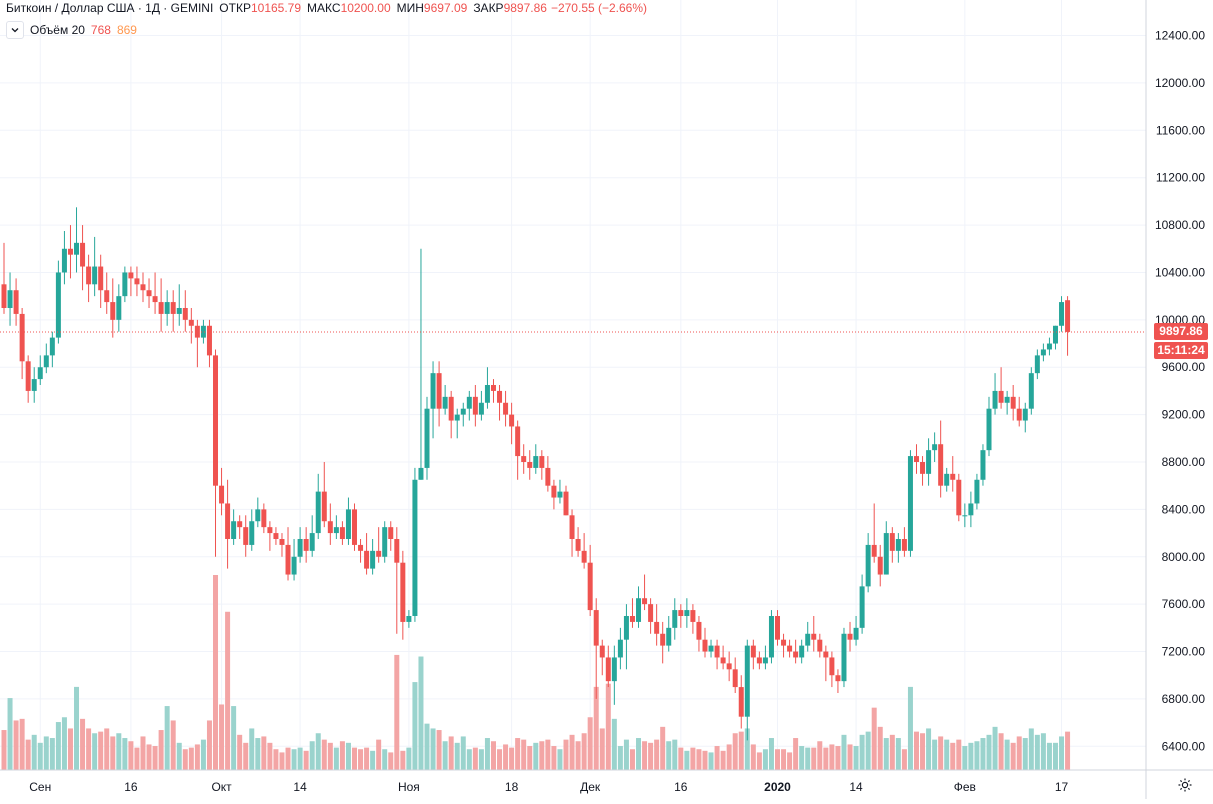 This screenshot has width=1213, height=804. I want to click on price-tick-label: 7200.00, so click(1184, 652).